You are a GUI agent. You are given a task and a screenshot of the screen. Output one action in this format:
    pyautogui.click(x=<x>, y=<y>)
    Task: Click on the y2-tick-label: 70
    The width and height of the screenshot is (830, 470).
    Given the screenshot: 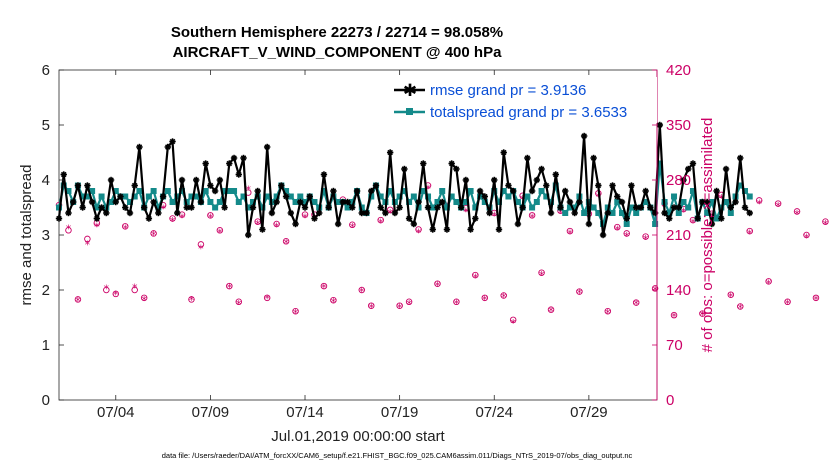 What is the action you would take?
    pyautogui.click(x=674, y=345)
    